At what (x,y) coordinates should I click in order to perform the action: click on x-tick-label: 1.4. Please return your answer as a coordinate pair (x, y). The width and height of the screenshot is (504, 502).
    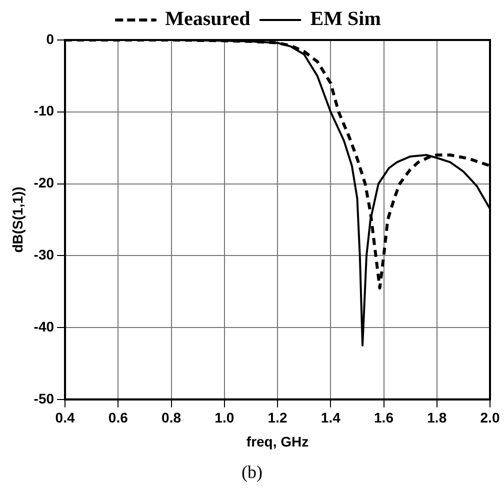
    Looking at the image, I should click on (330, 418).